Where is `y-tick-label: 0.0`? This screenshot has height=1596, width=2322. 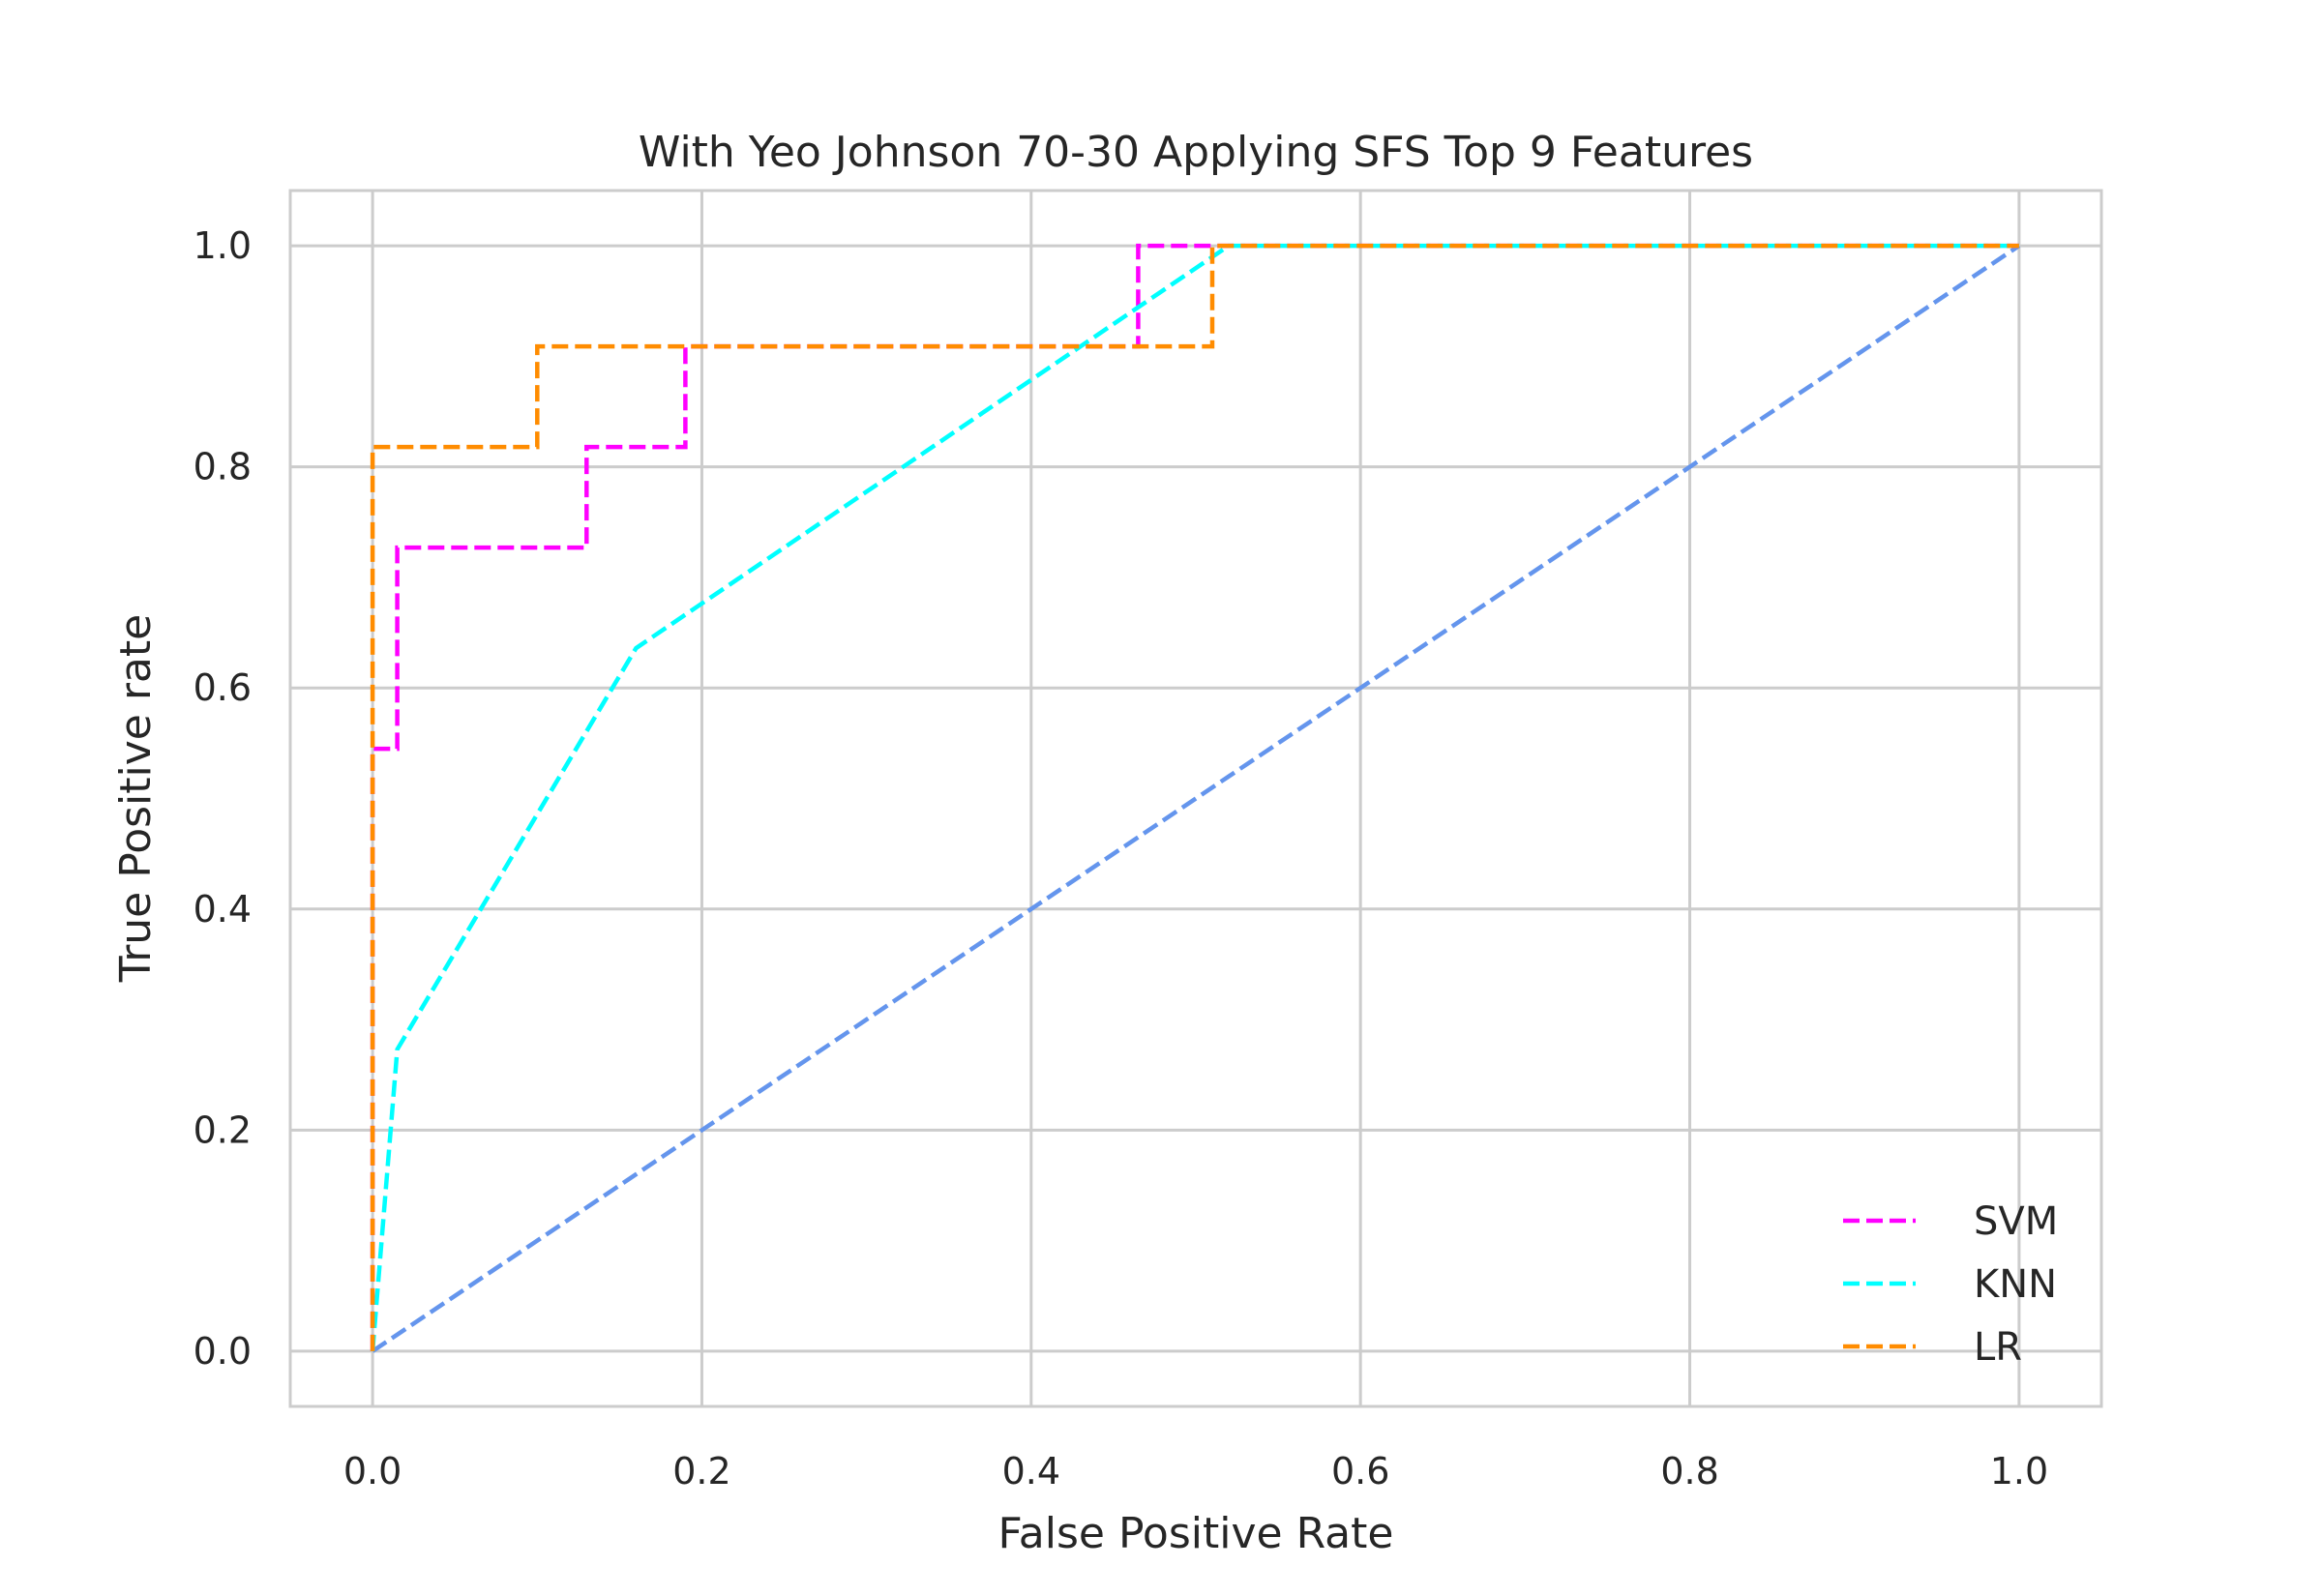 y-tick-label: 0.0 is located at coordinates (223, 1351).